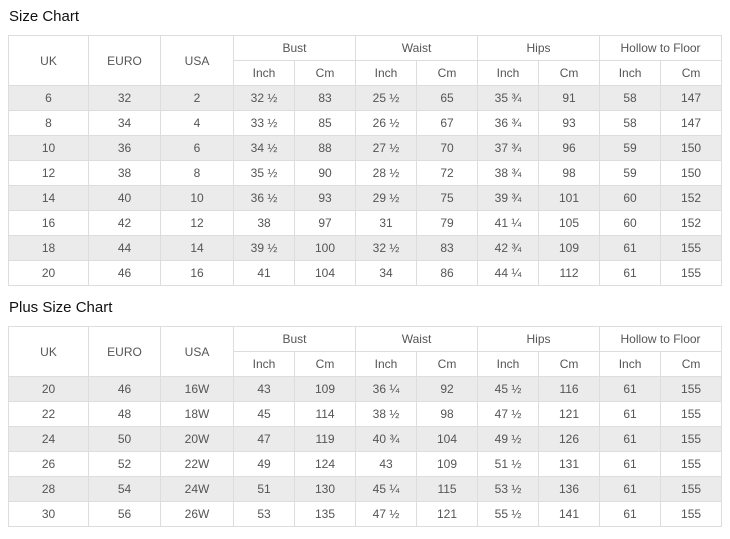 The width and height of the screenshot is (730, 539). Describe the element at coordinates (386, 464) in the screenshot. I see `table-cell: 43` at that location.